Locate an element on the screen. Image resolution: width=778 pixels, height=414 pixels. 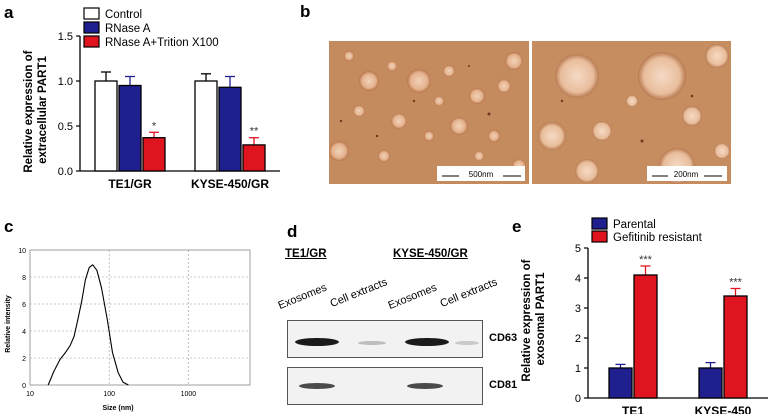
panel-a-ylabel-line2: extracellular PART1 is located at coordinates (43, 109).